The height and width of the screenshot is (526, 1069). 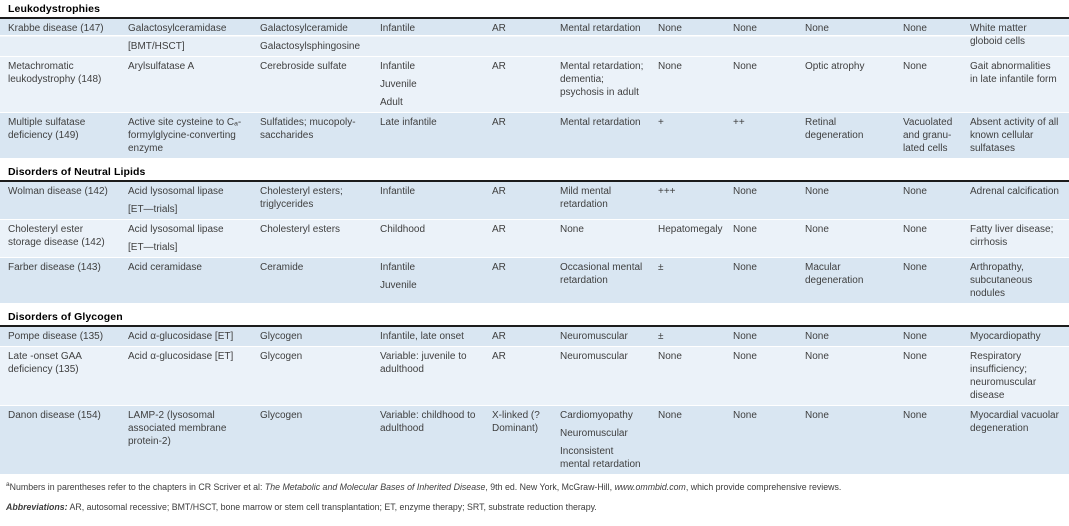 I want to click on footnote-text: Abbreviations:, so click(x=37, y=507).